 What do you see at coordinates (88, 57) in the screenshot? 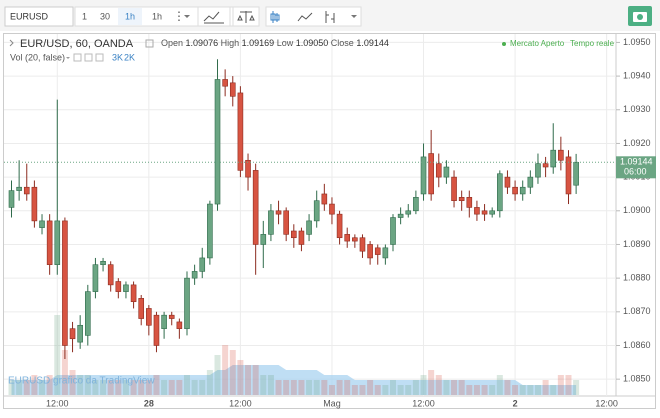
I see `settings-icon` at bounding box center [88, 57].